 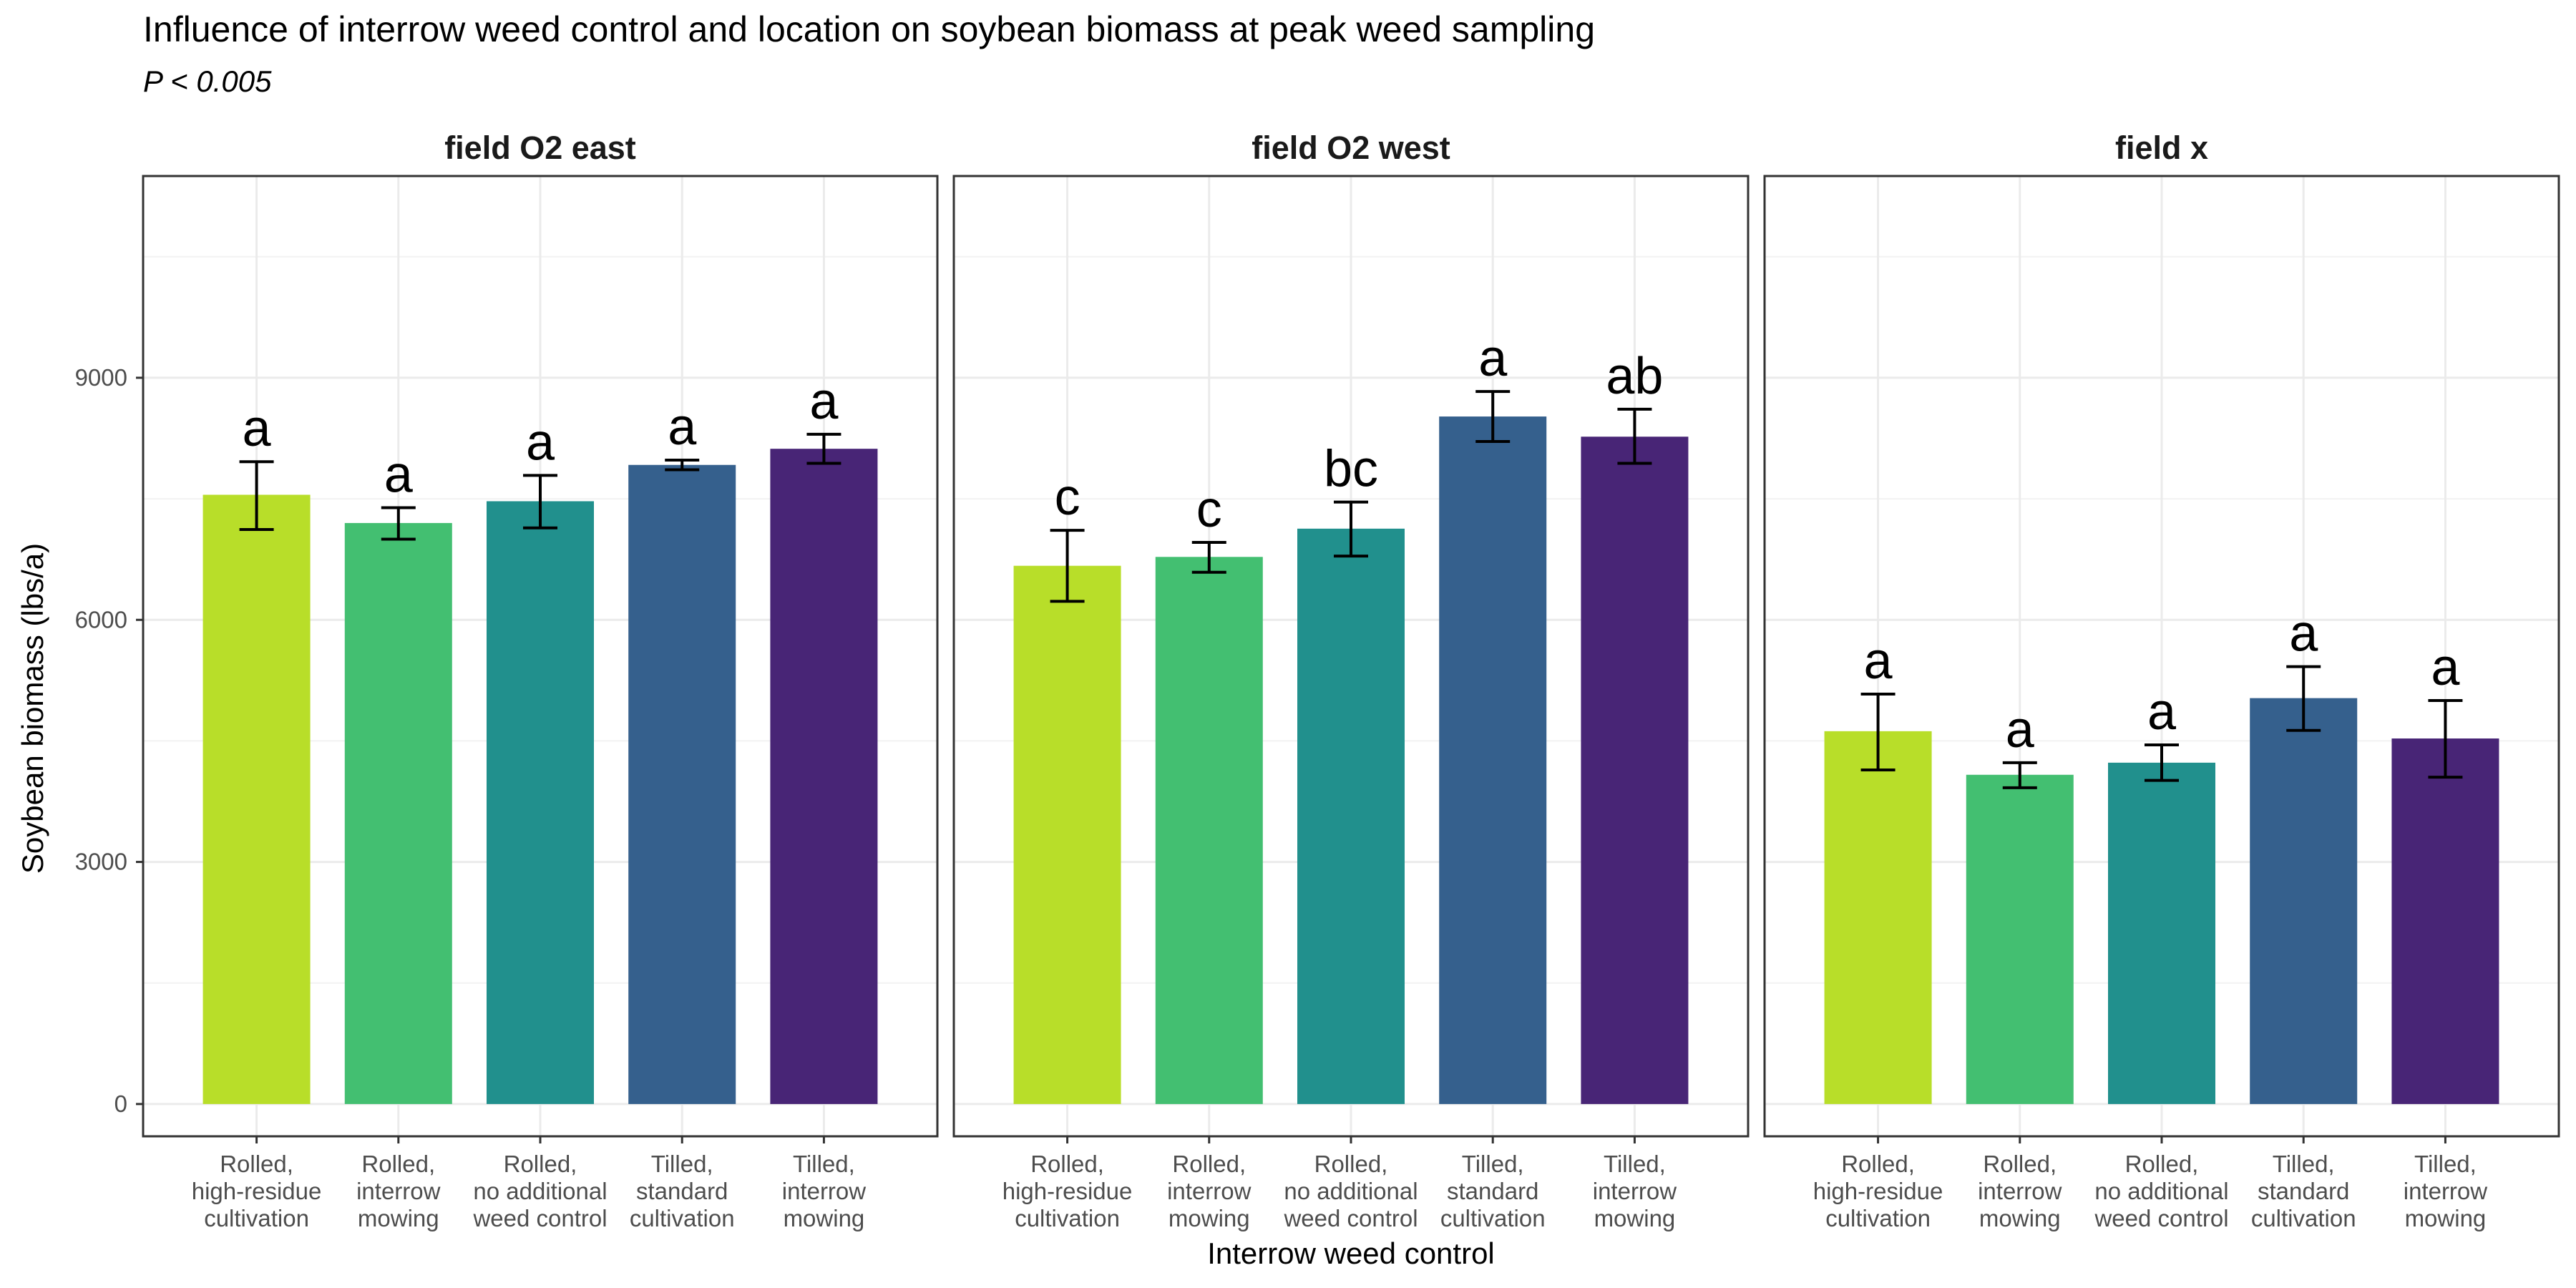 I want to click on chart-subtitle: P < 0.005, so click(x=208, y=81).